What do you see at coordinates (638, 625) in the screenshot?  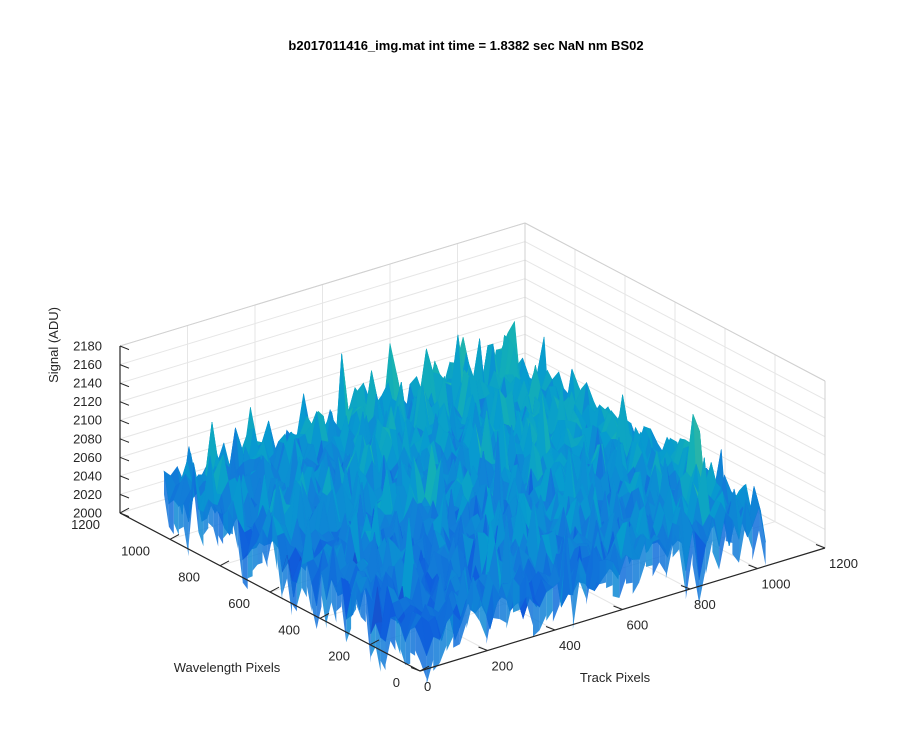 I see `x-tick-label: 600` at bounding box center [638, 625].